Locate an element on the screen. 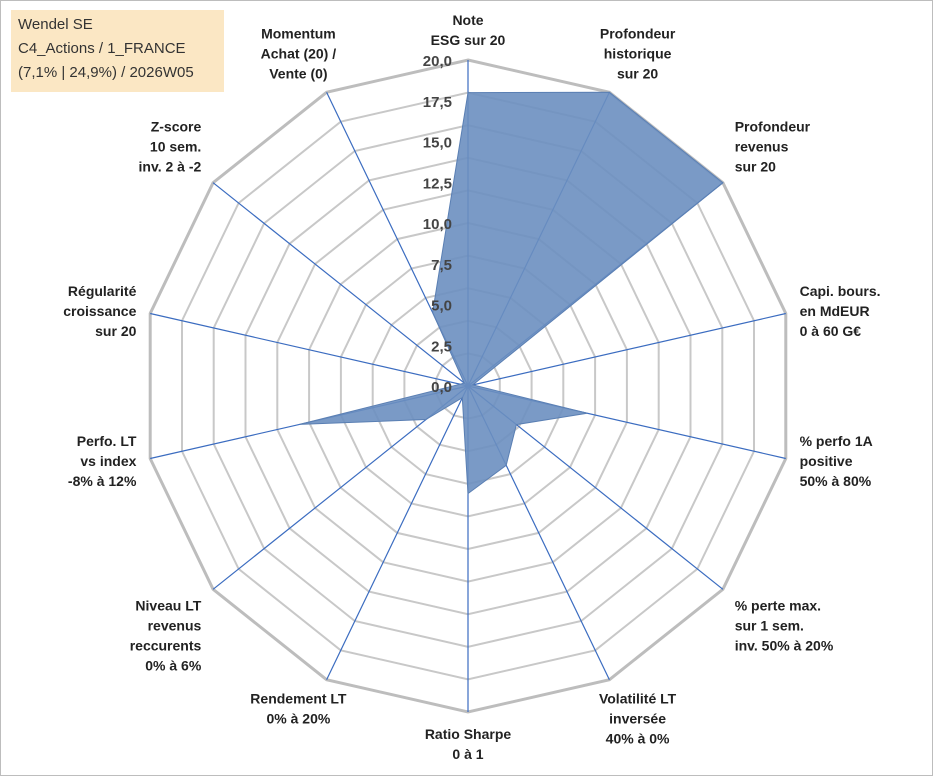  axis-label: Note ESG sur 20 is located at coordinates (468, 30).